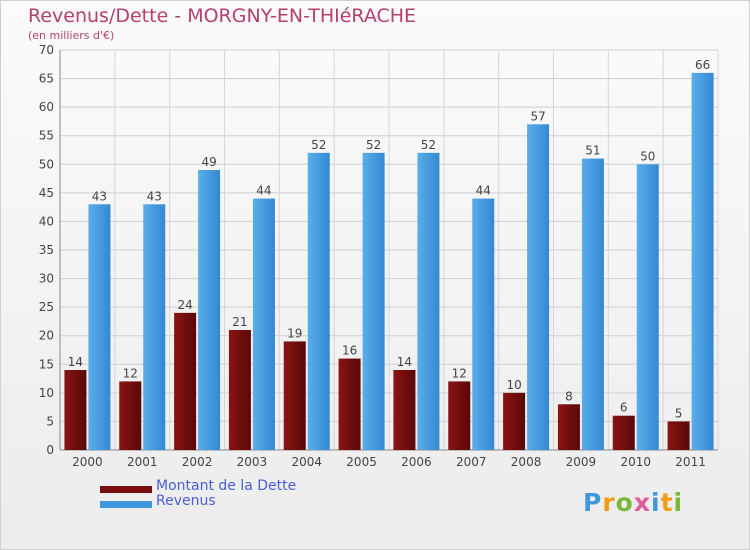 The image size is (750, 550). What do you see at coordinates (126, 489) in the screenshot?
I see `legend-swatch-dette` at bounding box center [126, 489].